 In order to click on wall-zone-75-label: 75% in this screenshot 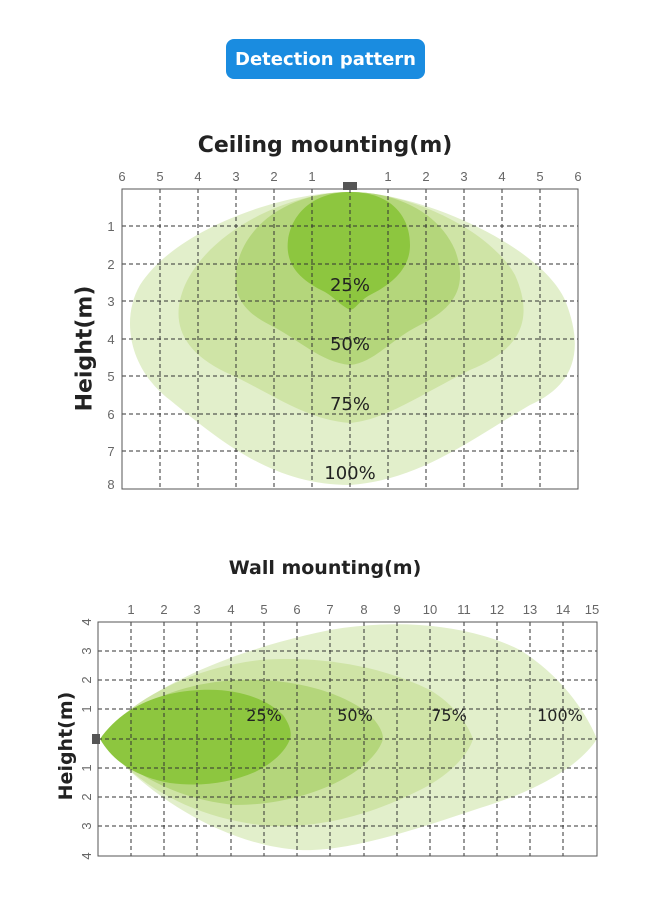, I will do `click(449, 715)`.